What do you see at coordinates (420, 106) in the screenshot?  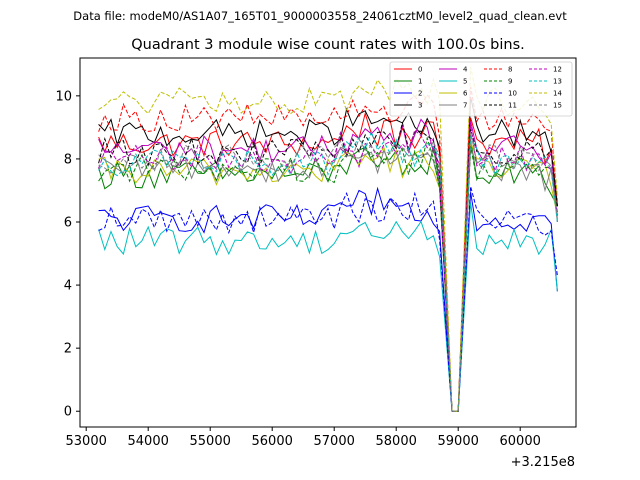 I see `legend-label-3: 3` at bounding box center [420, 106].